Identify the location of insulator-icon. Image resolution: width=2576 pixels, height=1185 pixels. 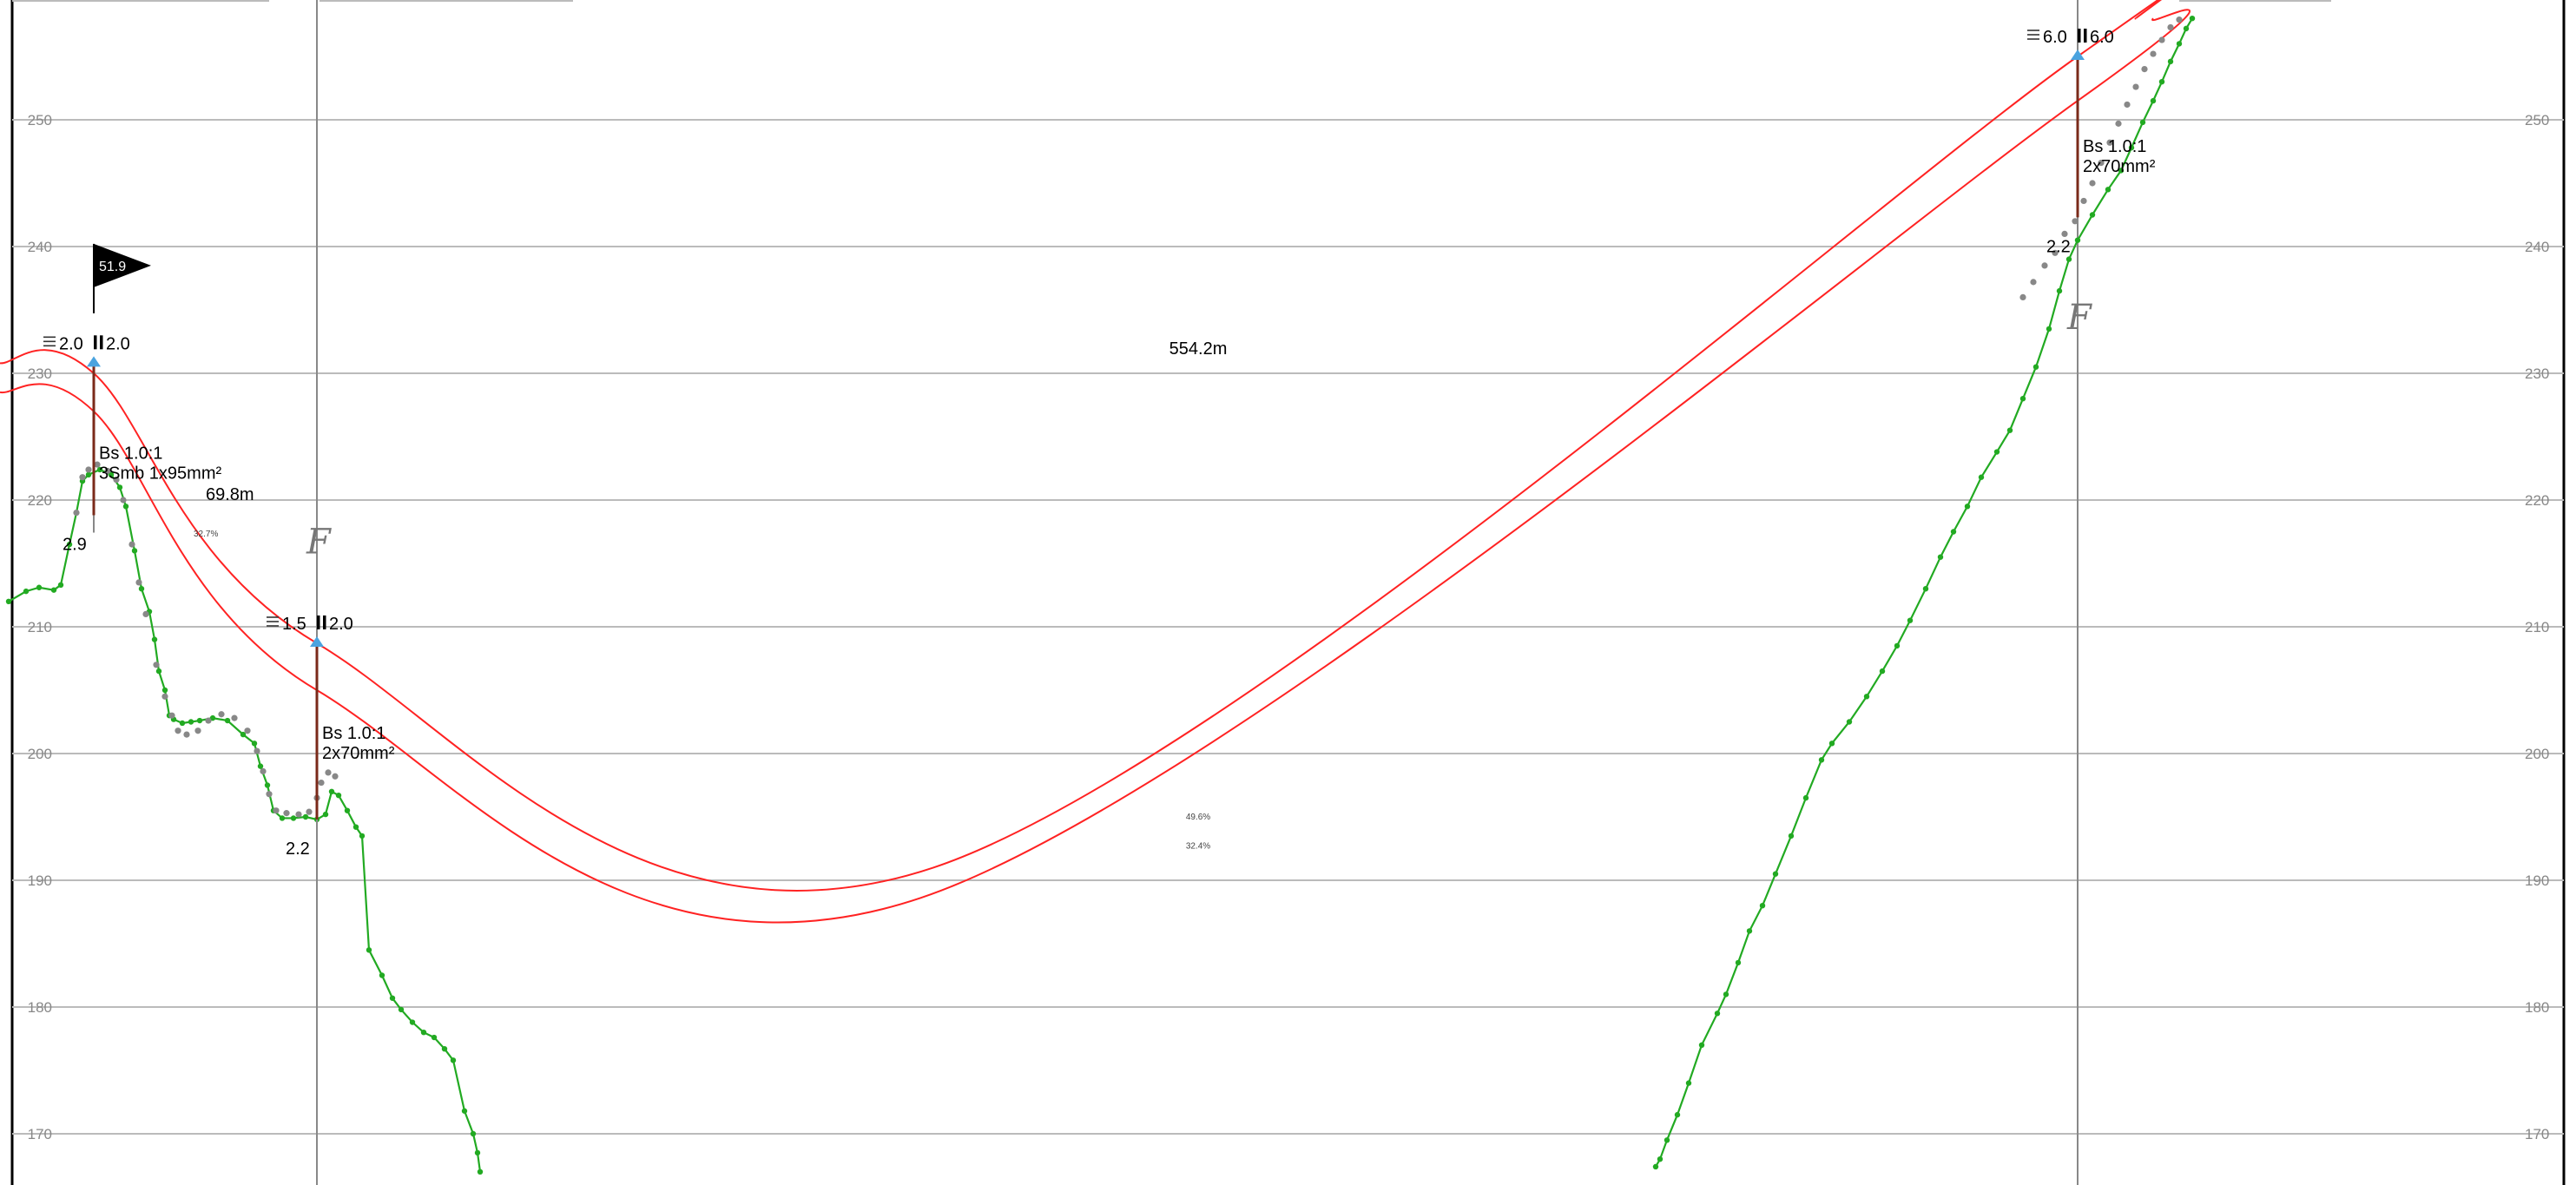
(94, 361).